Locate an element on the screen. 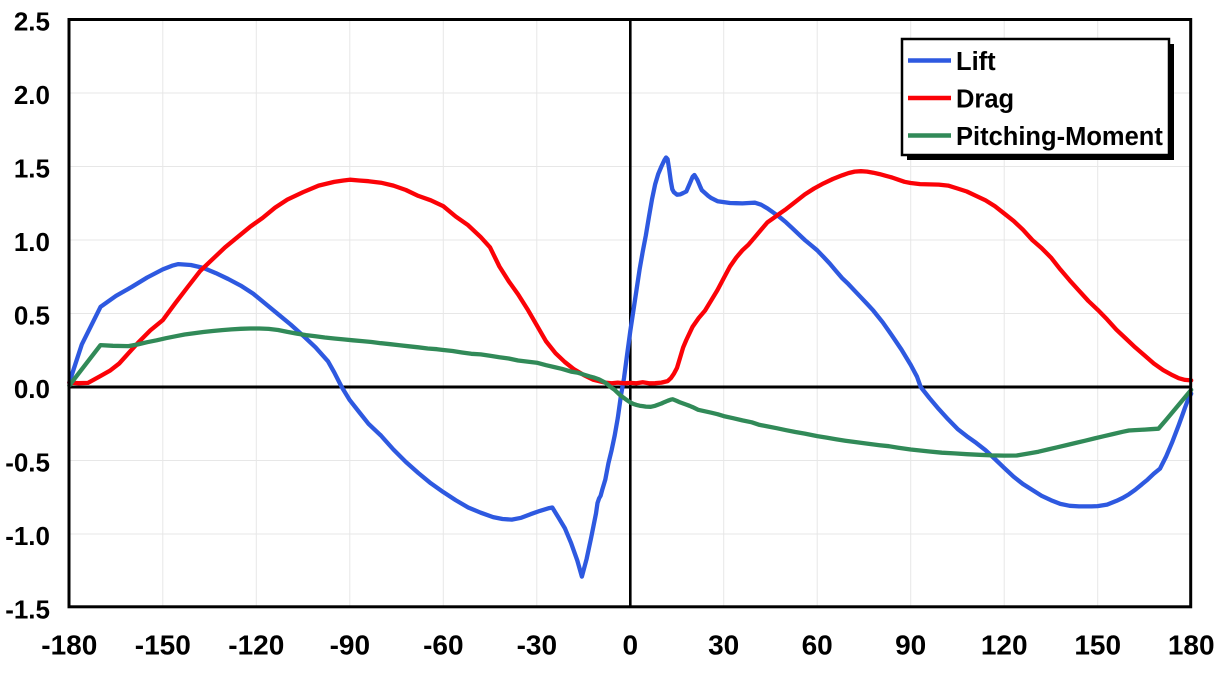 This screenshot has width=1224, height=687. svg-text: 150 is located at coordinates (1097, 645).